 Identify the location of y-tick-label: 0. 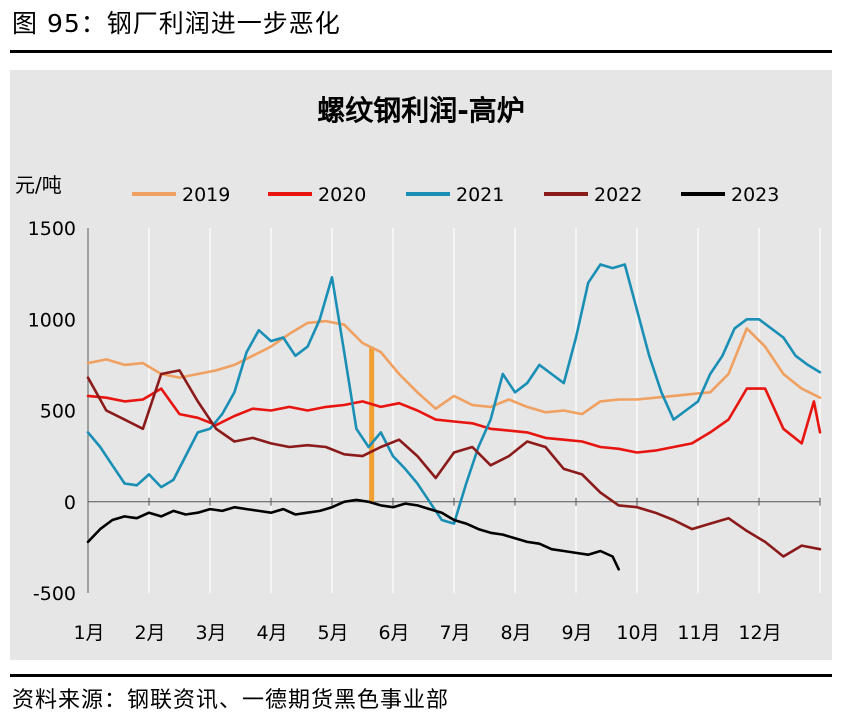
(70, 503).